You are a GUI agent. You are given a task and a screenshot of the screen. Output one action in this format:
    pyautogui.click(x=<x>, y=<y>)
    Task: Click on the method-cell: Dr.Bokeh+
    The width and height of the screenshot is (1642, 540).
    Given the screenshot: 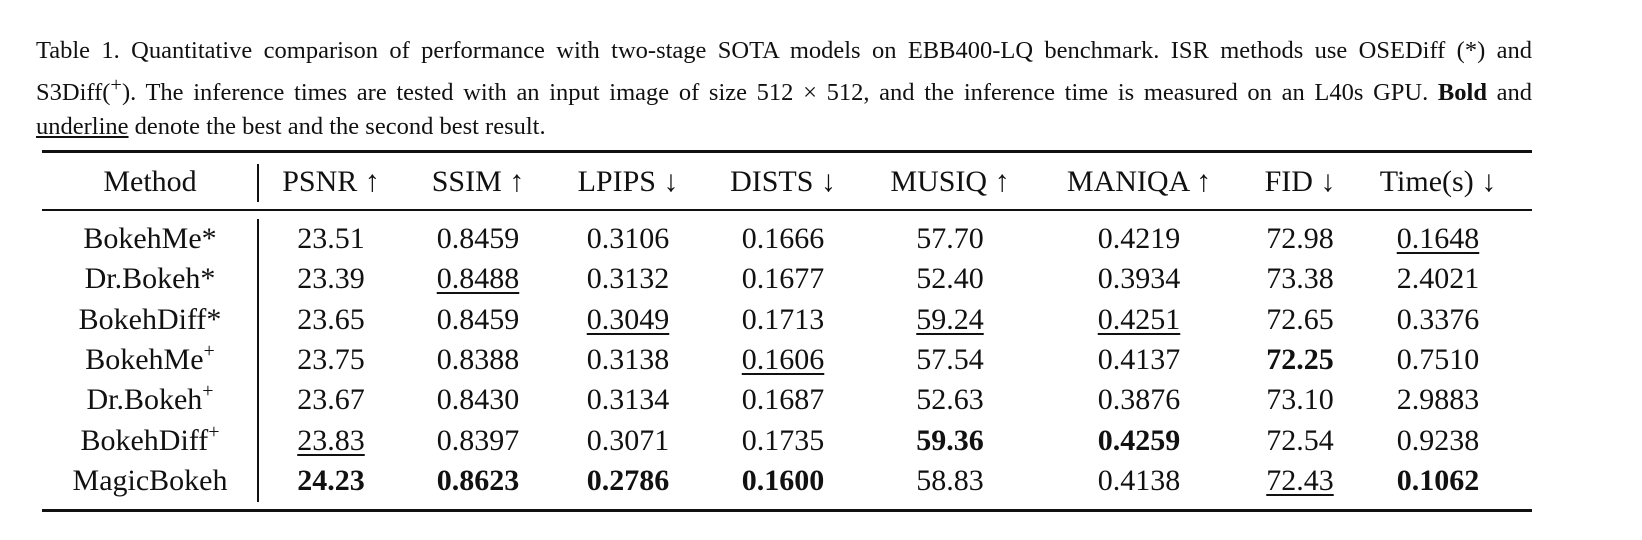 What is the action you would take?
    pyautogui.click(x=150, y=398)
    